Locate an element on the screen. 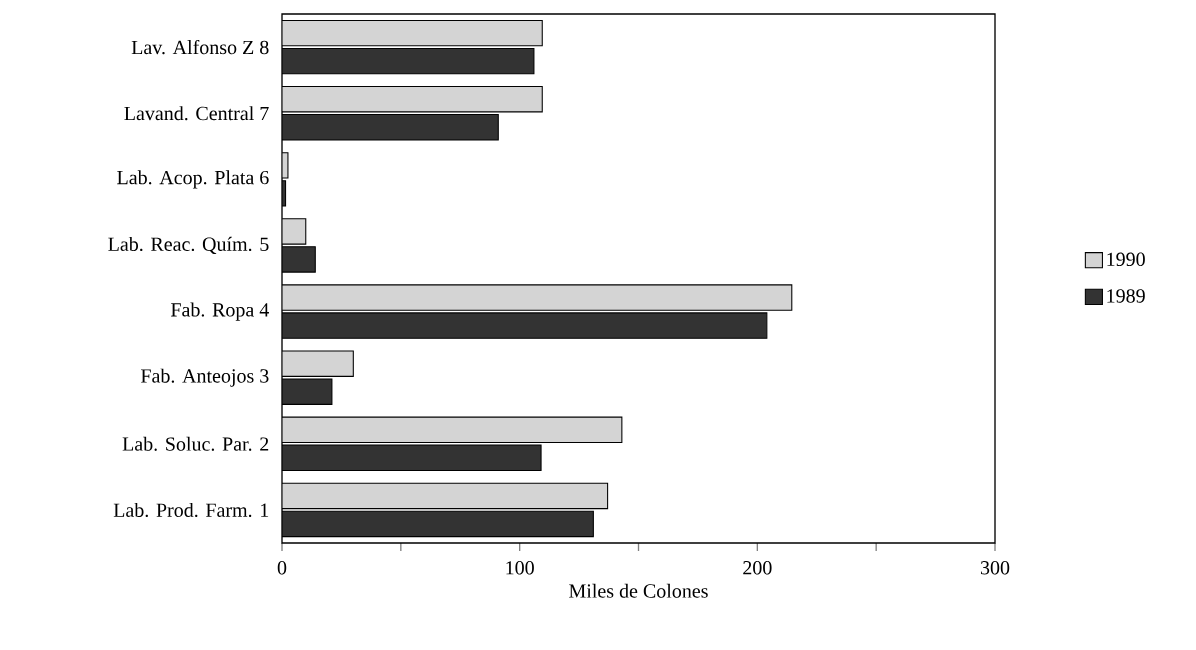 The height and width of the screenshot is (650, 1196). x-tick-label: 300 is located at coordinates (995, 568).